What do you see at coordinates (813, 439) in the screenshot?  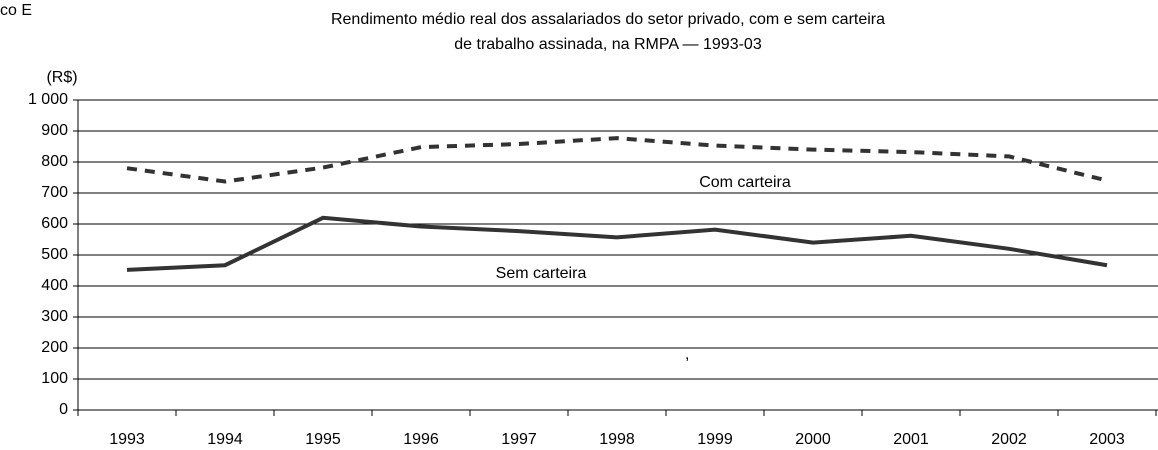 I see `x-tick-label: 2000` at bounding box center [813, 439].